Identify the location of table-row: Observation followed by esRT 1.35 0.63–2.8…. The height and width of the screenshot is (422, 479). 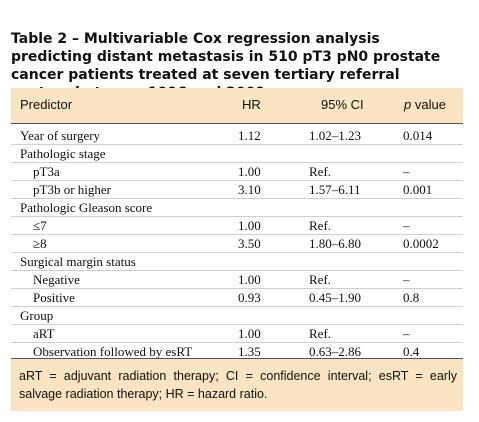
(237, 352).